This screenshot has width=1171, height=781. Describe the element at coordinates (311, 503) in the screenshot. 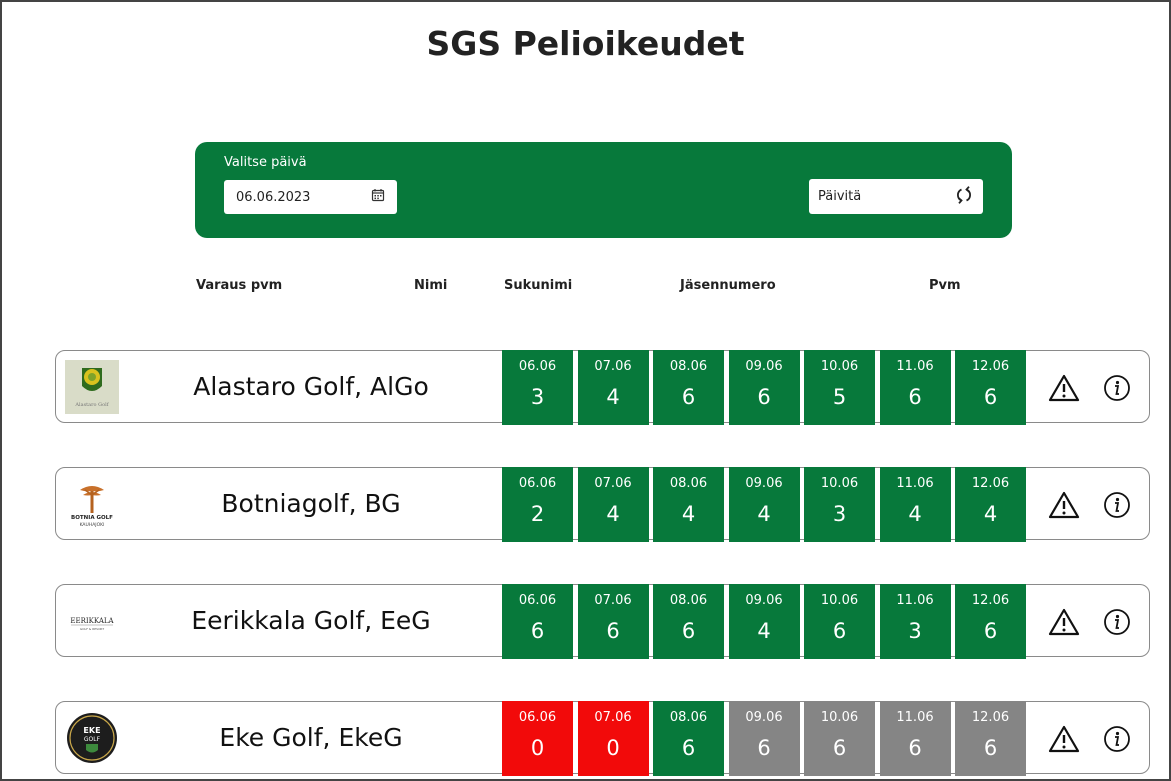

I see `club-name: Botniagolf, BG` at that location.